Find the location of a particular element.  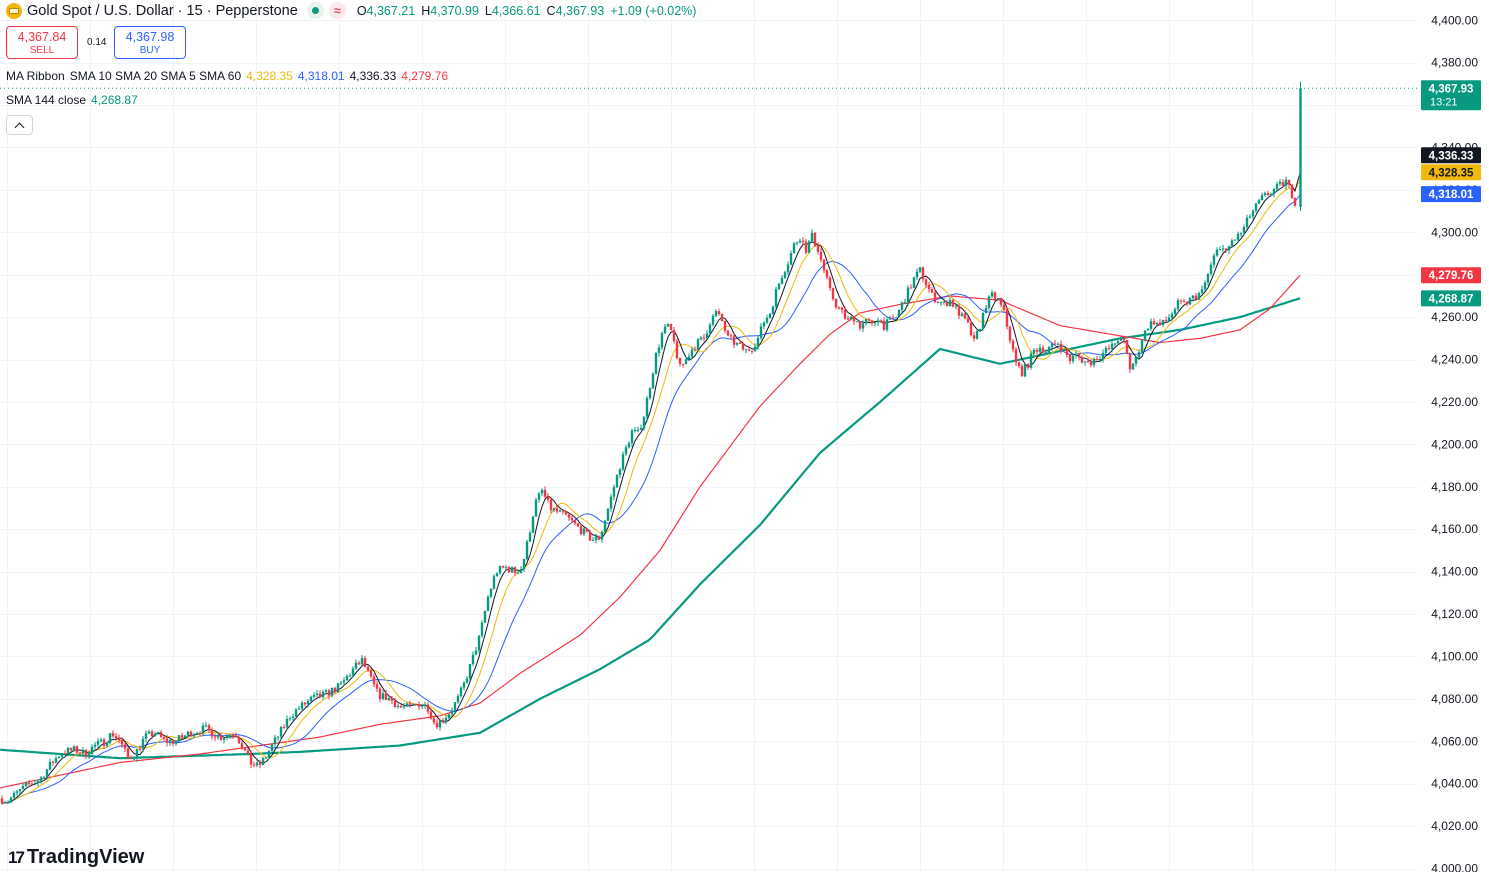

market-open-status-icon is located at coordinates (315, 10).